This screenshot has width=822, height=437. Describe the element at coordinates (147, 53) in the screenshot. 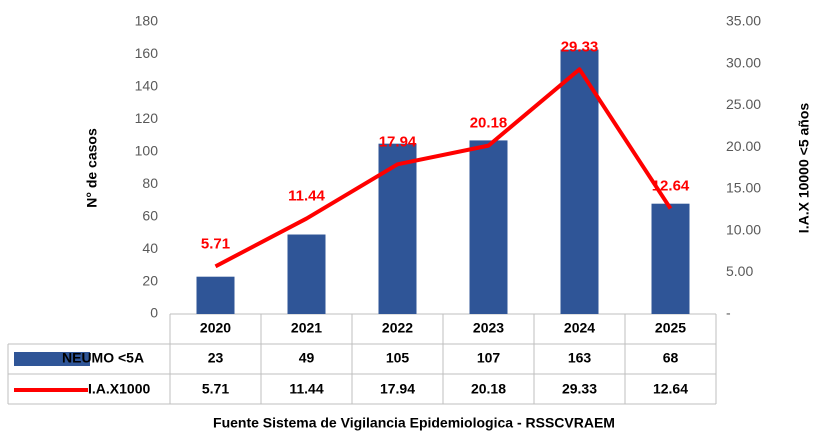

I see `y-tick-label: 160` at that location.